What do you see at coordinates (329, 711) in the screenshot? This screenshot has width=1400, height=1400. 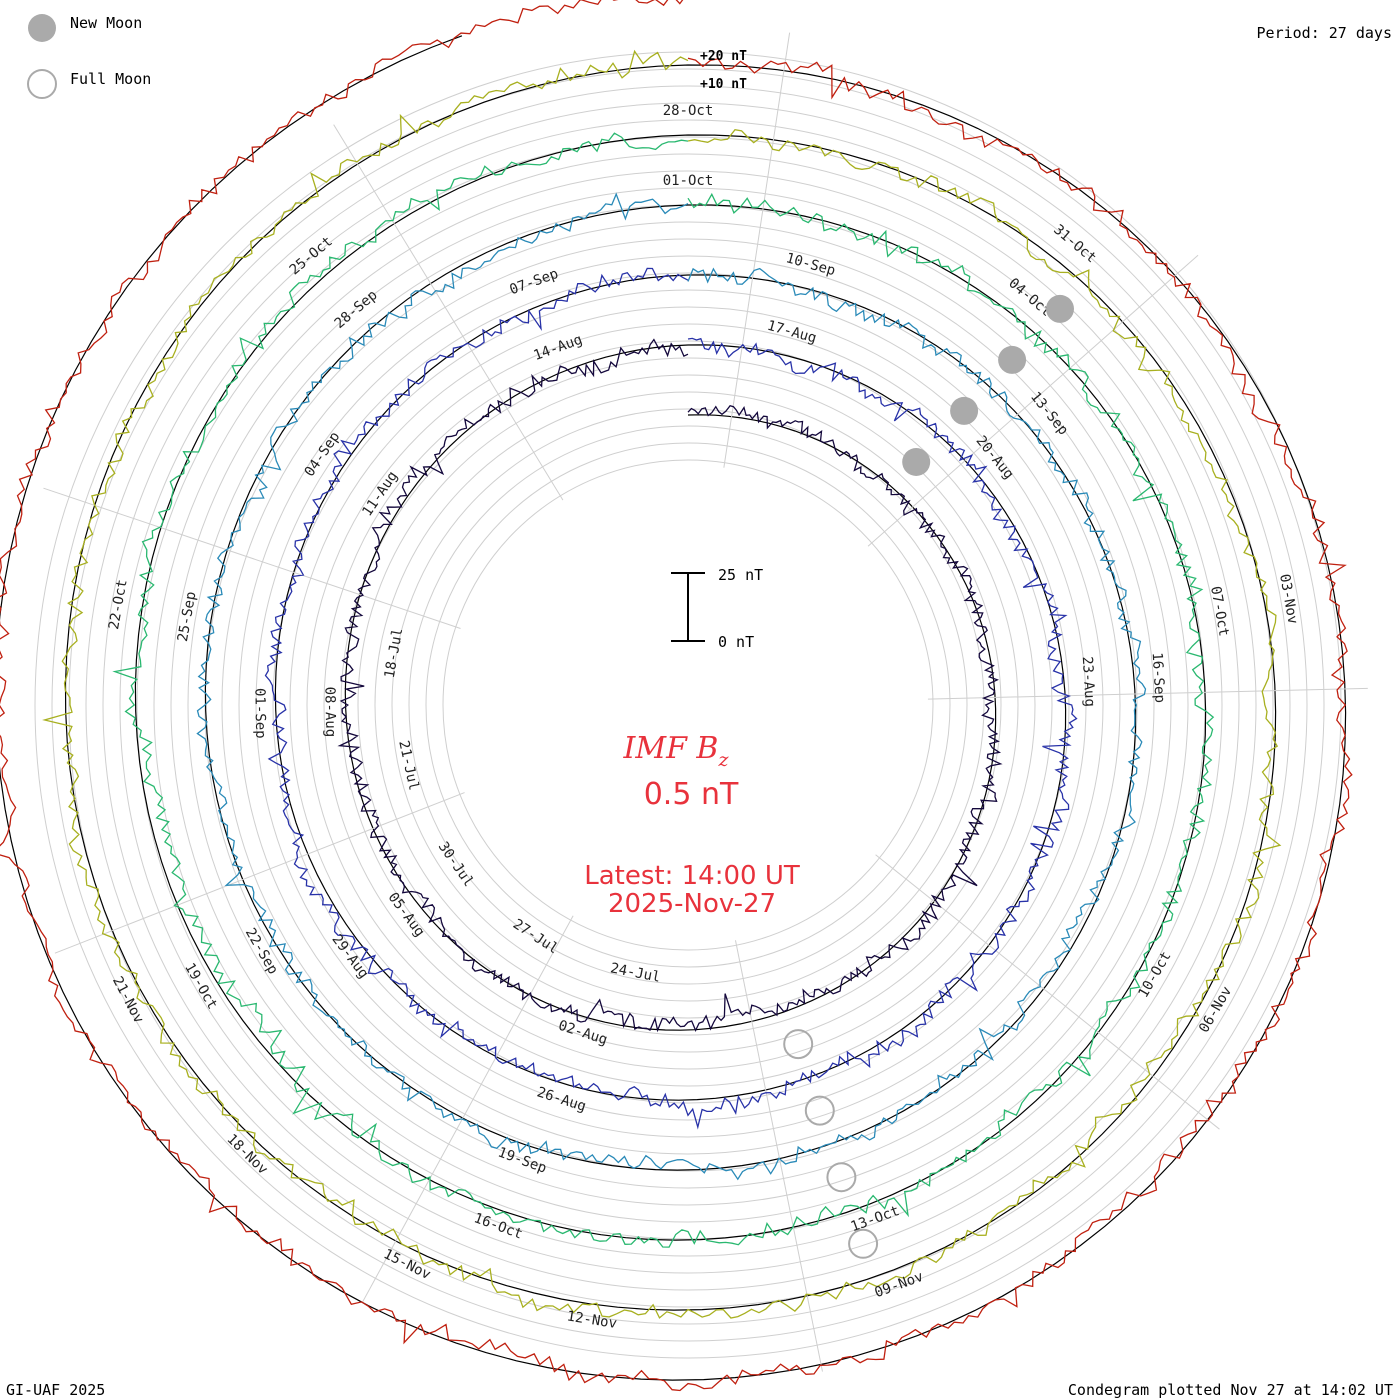 I see `date-label: 08-Aug` at bounding box center [329, 711].